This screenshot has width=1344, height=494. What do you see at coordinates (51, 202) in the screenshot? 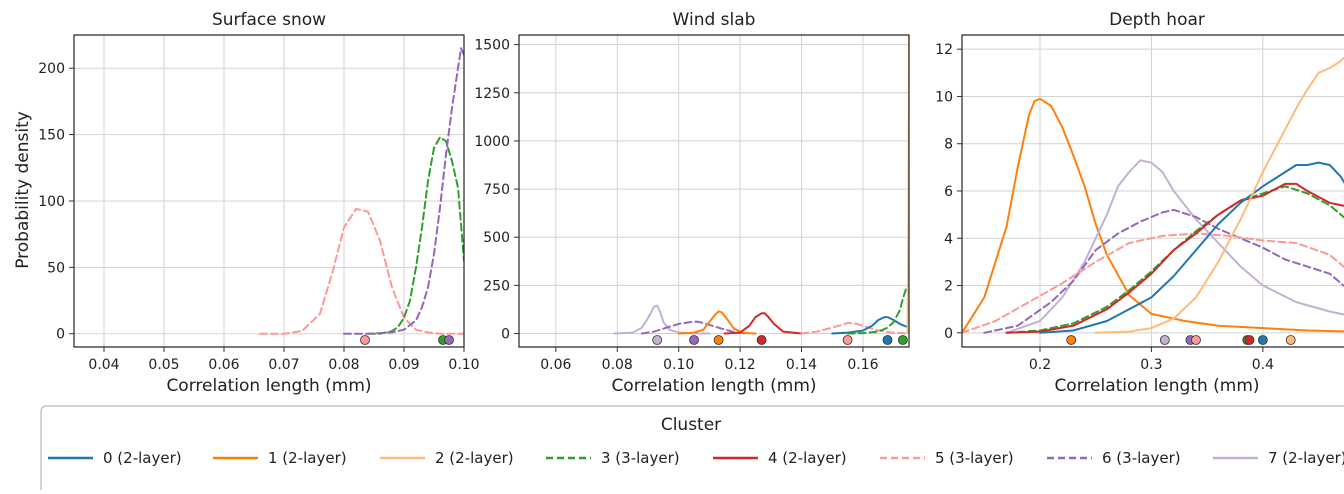
I see `y-tick-label: 100` at bounding box center [51, 202].